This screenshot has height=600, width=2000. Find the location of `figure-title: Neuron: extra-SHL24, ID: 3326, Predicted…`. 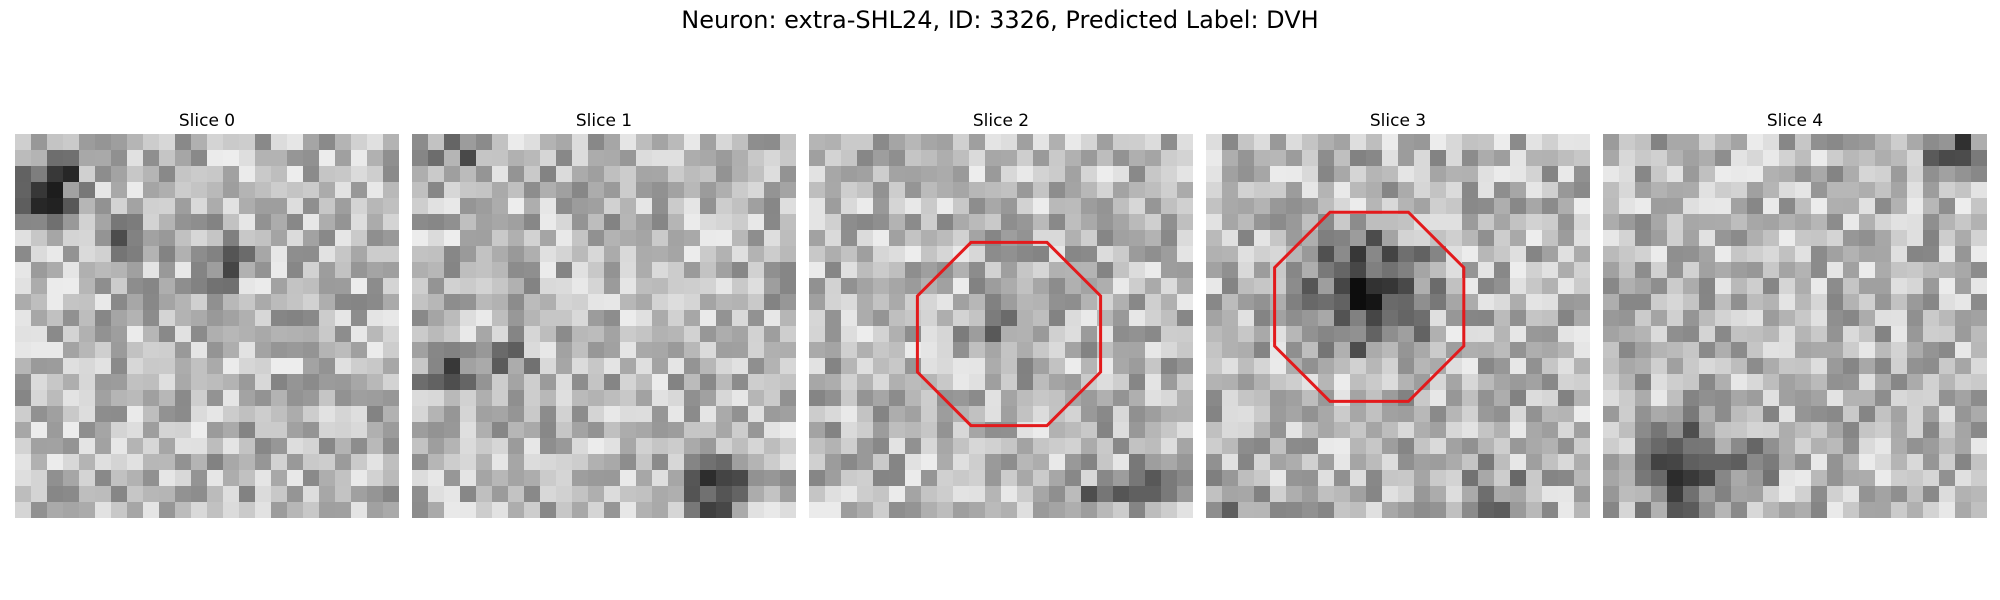

figure-title: Neuron: extra-SHL24, ID: 3326, Predicted… is located at coordinates (1000, 20).